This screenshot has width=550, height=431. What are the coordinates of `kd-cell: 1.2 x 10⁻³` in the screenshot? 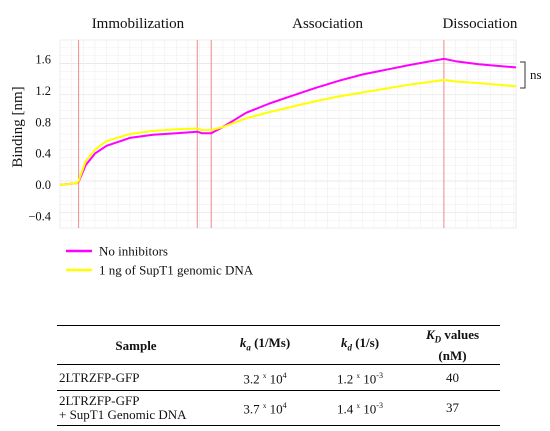 It's located at (360, 377).